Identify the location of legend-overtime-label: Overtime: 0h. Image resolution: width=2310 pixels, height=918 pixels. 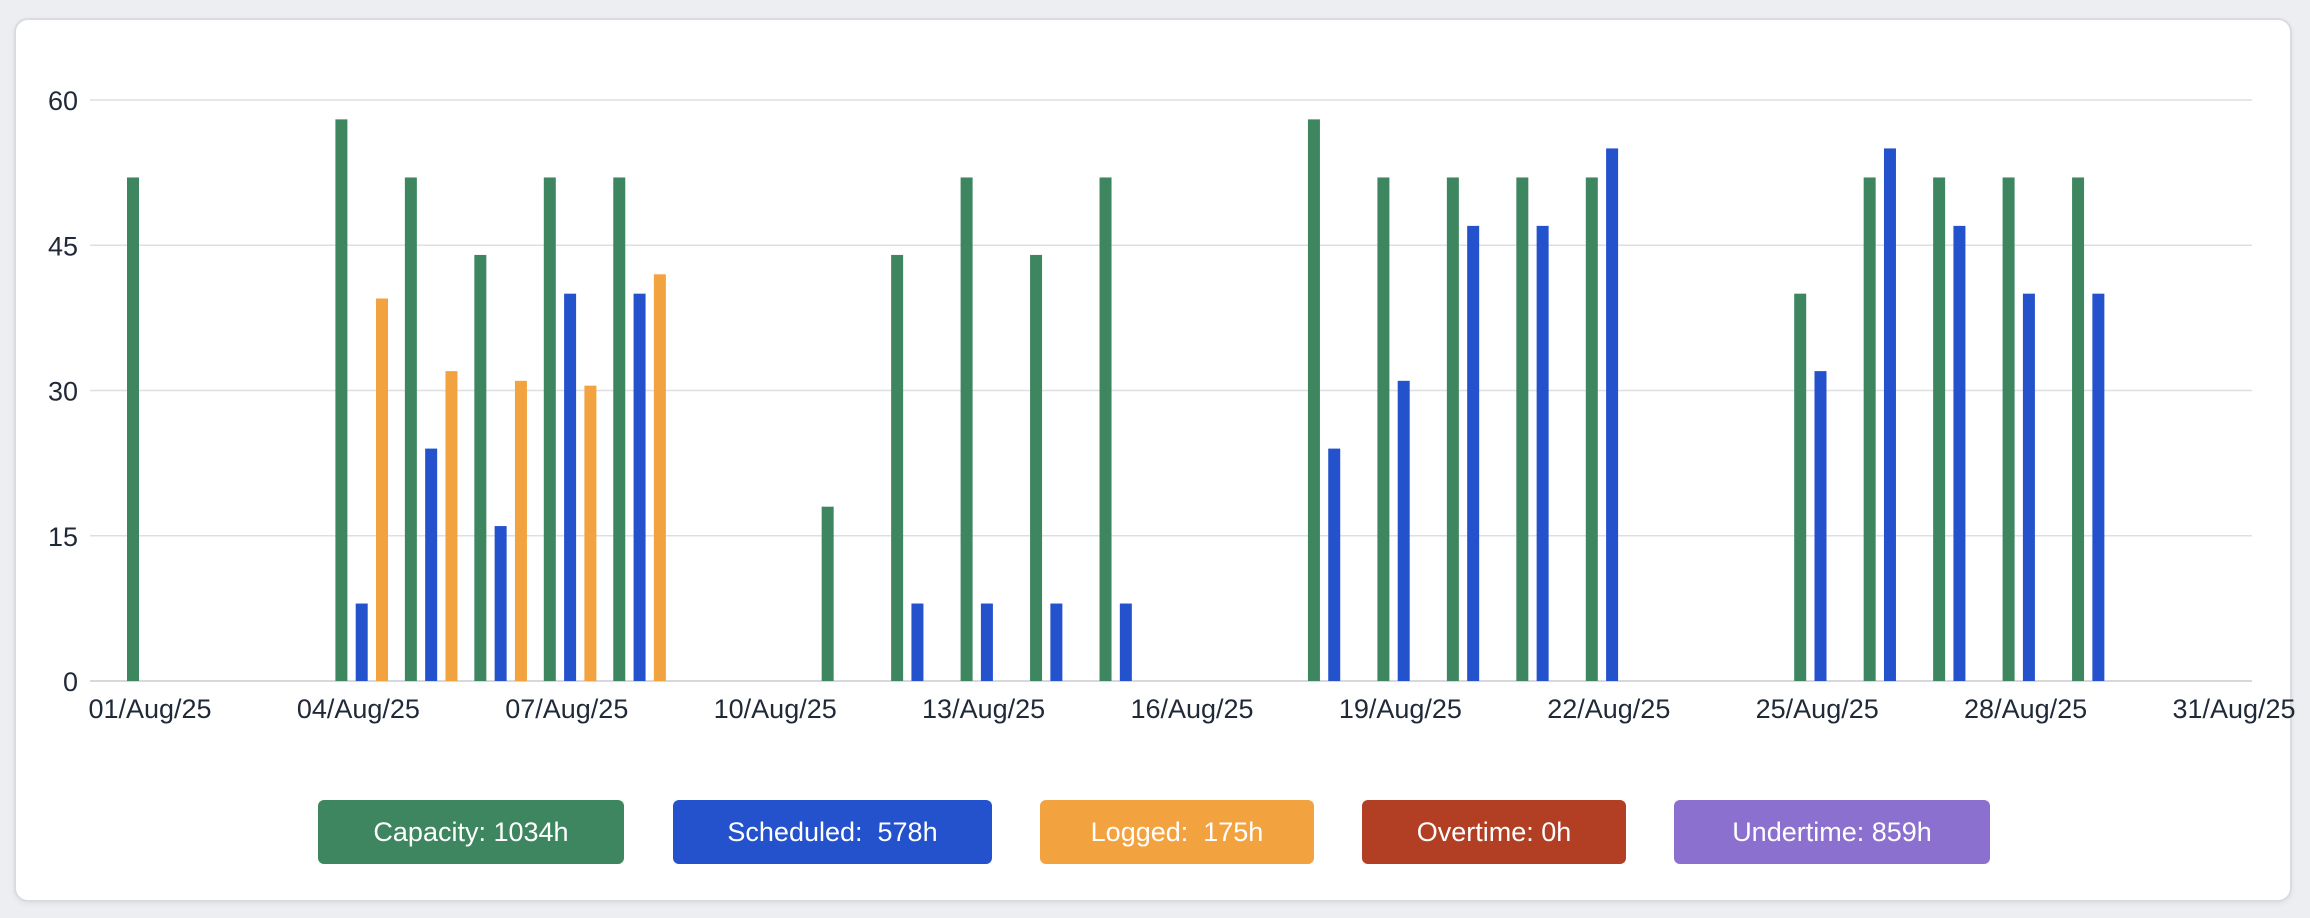
(1494, 832).